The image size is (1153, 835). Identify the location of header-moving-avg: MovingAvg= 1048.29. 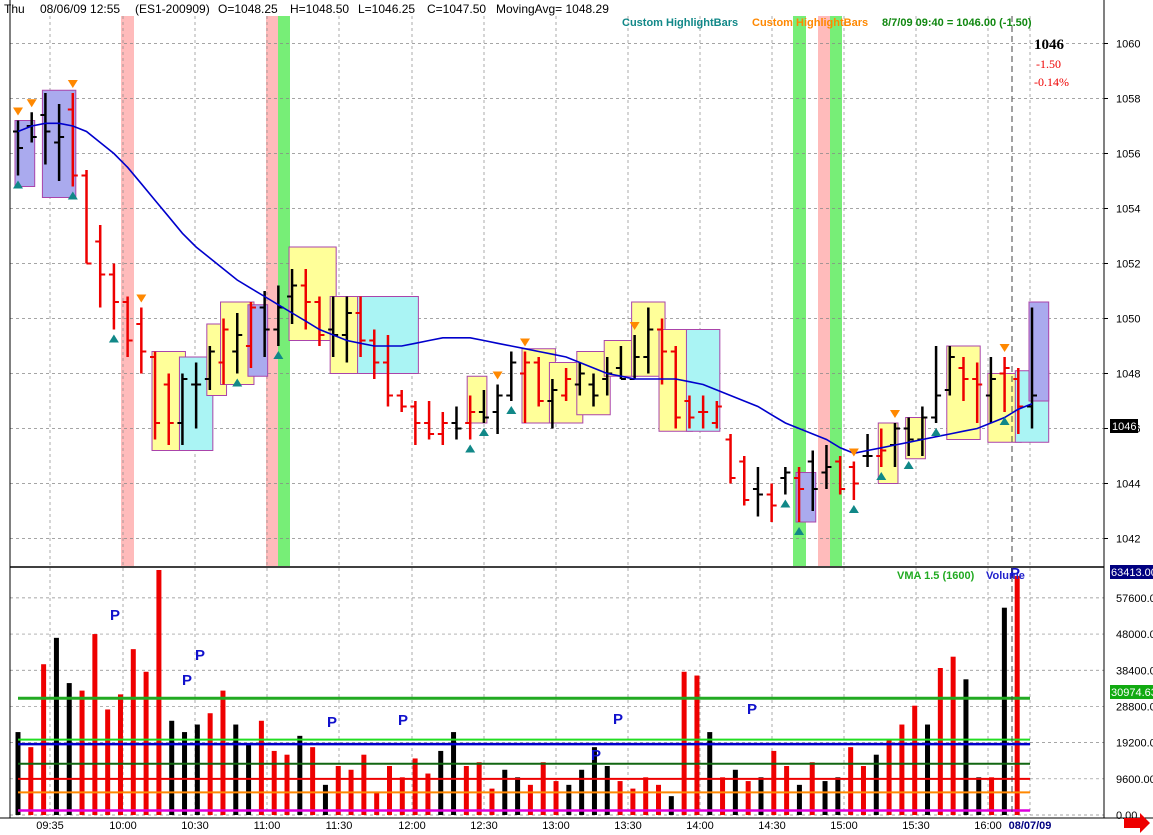
(552, 9).